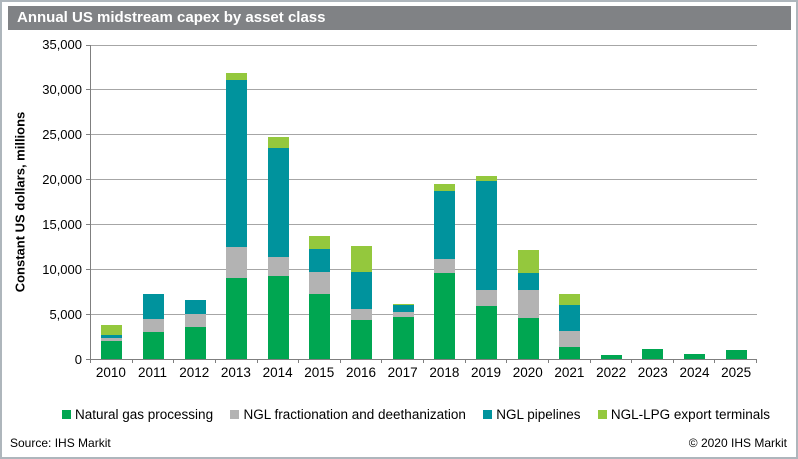  Describe the element at coordinates (611, 372) in the screenshot. I see `x-axis-tick-label: 2022` at that location.